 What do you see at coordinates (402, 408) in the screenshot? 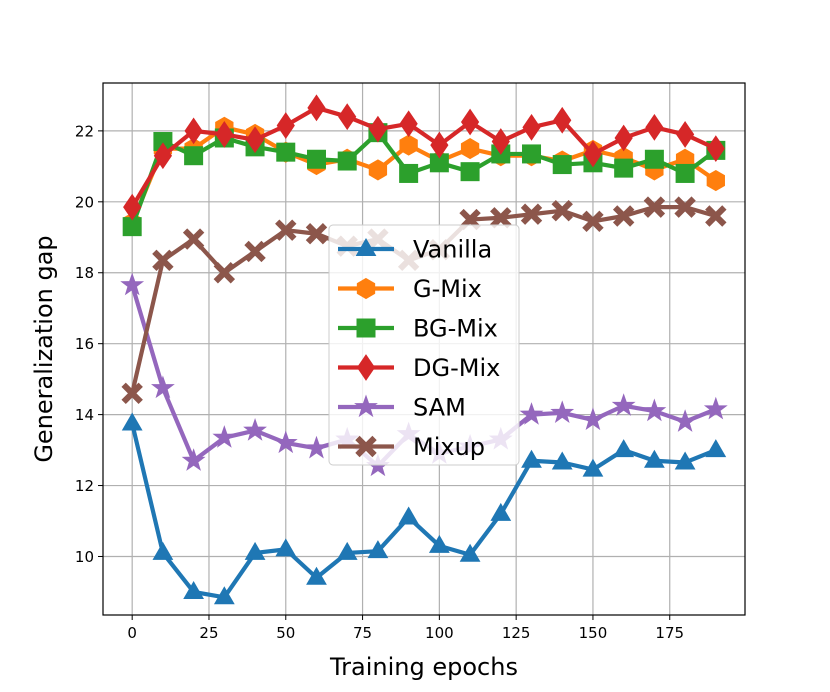
I see `legend-item: SAM` at bounding box center [402, 408].